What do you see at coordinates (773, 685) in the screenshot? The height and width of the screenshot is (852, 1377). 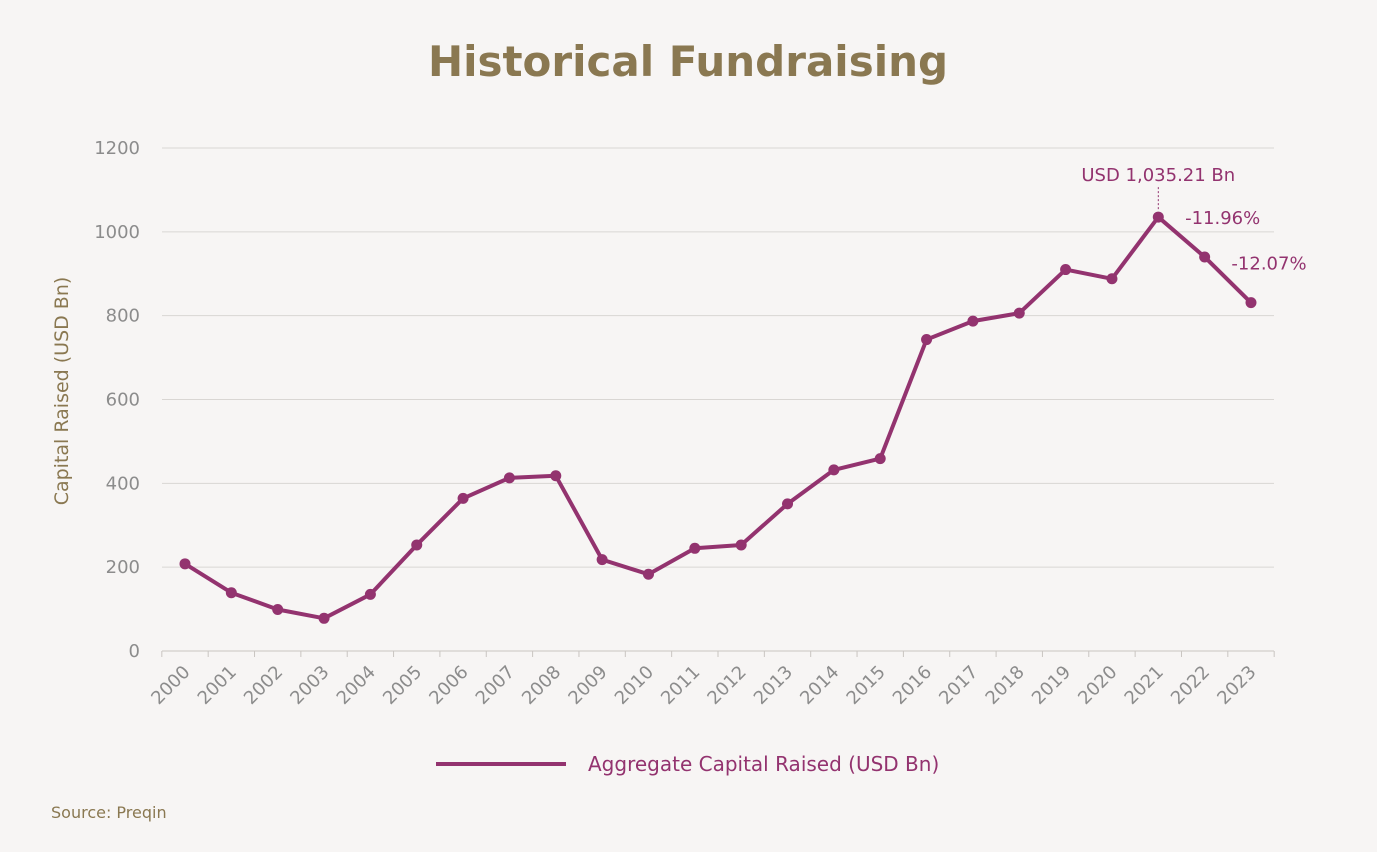 I see `x-tick-label: 2013` at bounding box center [773, 685].